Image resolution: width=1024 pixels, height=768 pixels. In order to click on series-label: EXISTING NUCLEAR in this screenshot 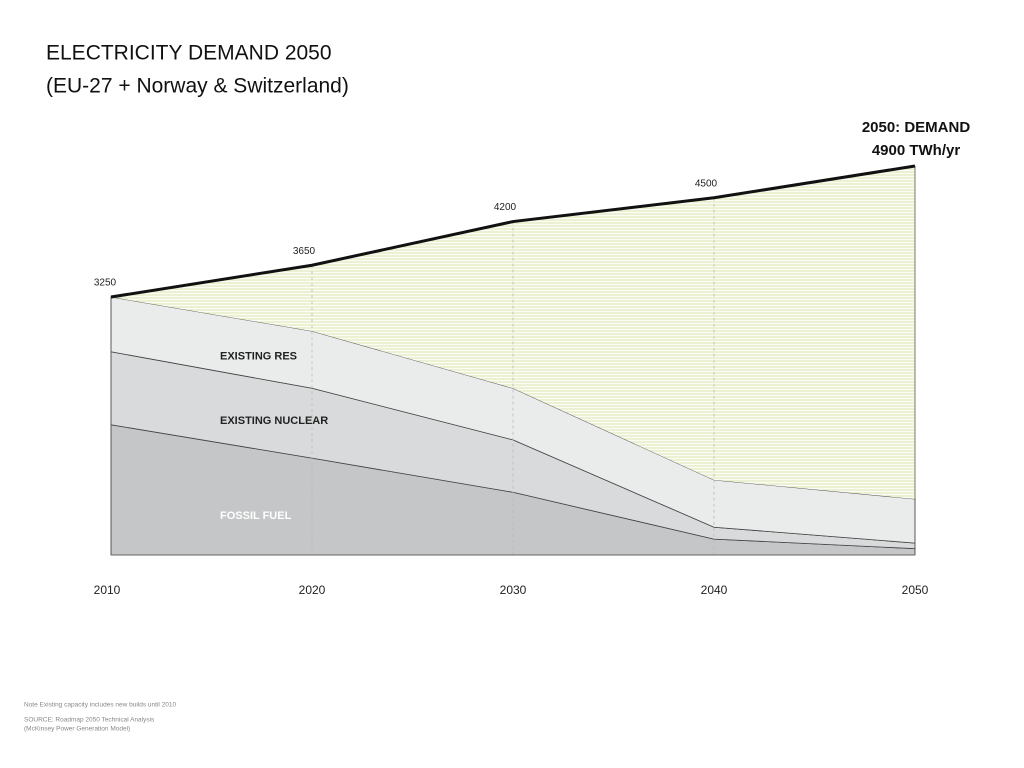, I will do `click(274, 421)`.